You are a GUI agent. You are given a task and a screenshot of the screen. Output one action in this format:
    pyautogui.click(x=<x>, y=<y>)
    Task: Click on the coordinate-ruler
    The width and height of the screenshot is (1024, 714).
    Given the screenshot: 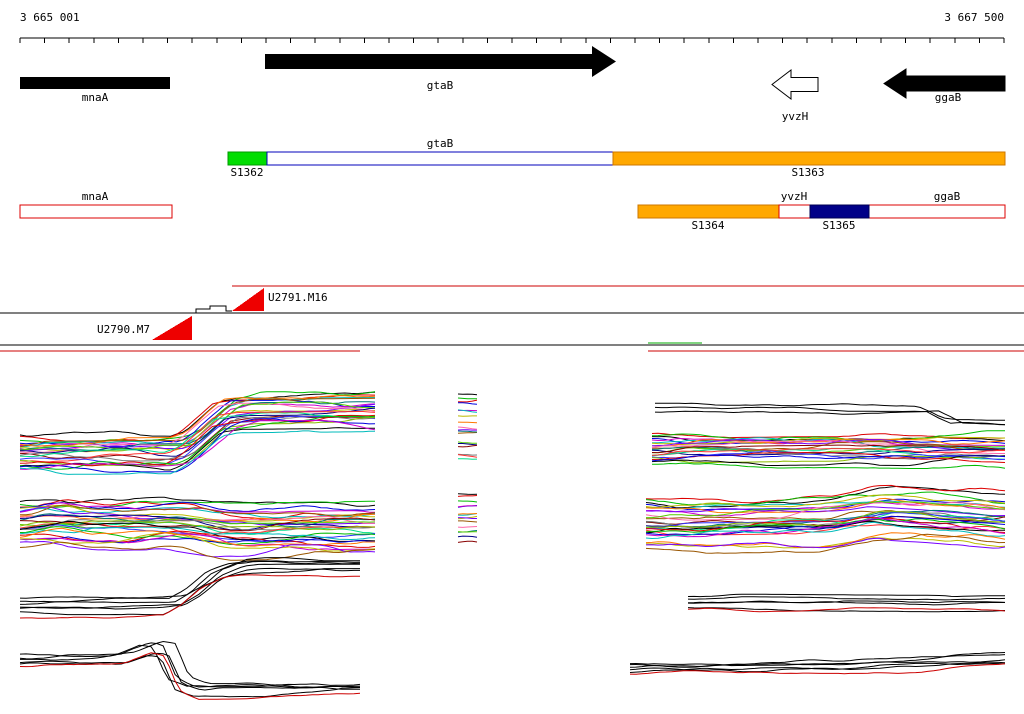 What is the action you would take?
    pyautogui.click(x=512, y=40)
    